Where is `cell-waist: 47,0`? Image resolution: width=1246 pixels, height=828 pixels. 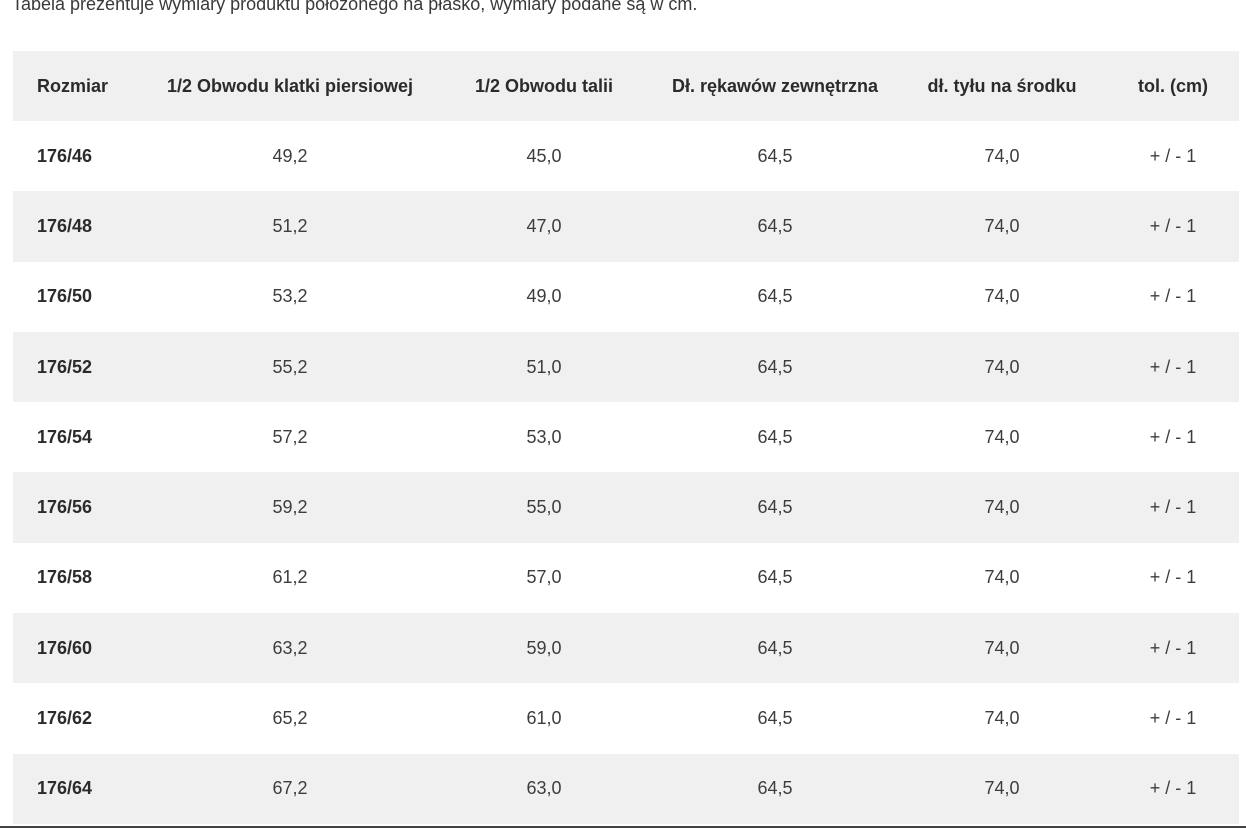
cell-waist: 47,0 is located at coordinates (544, 225).